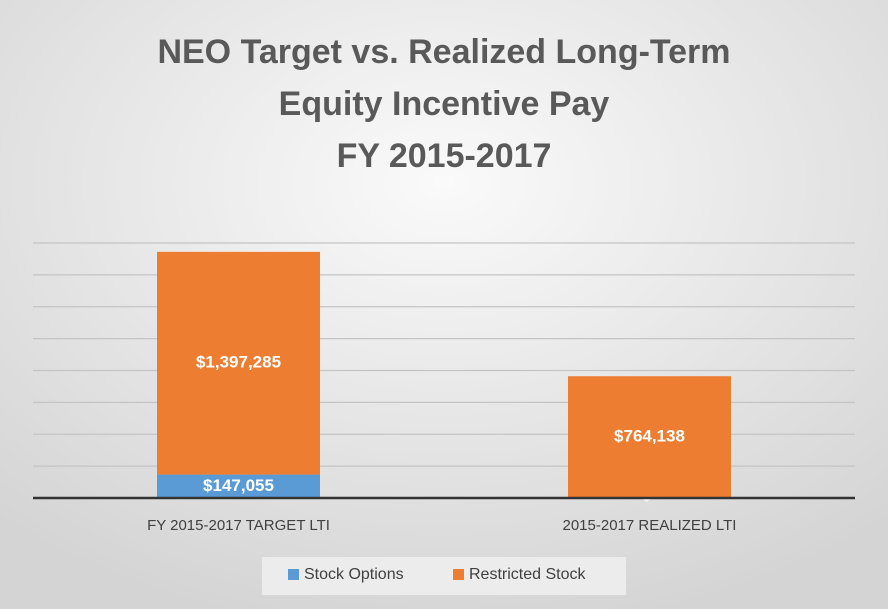 The height and width of the screenshot is (609, 888). Describe the element at coordinates (444, 156) in the screenshot. I see `chart-title: FY 2015-2017` at that location.